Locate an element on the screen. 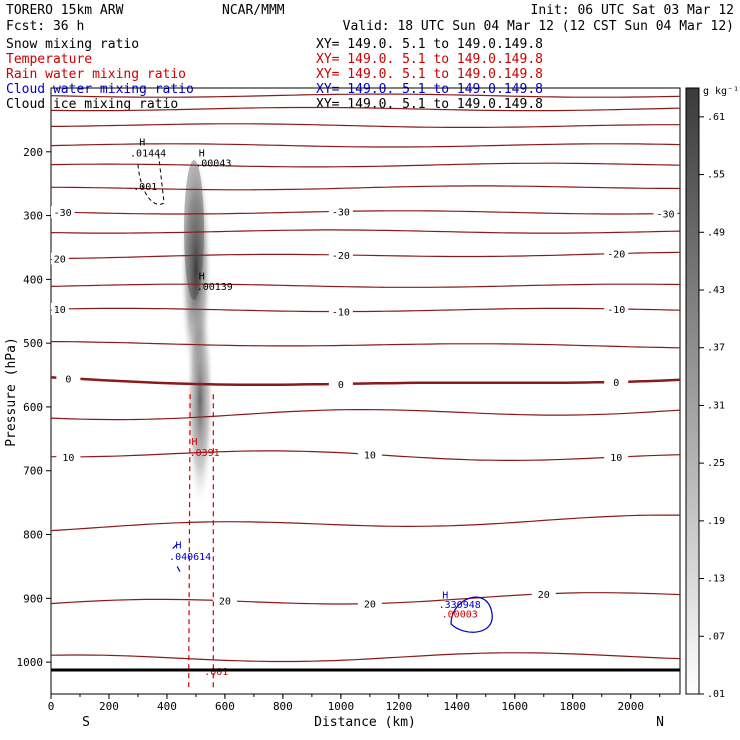 Image resolution: width=740 pixels, height=740 pixels. colorbar: g kg⁻¹ .61 .55 .49 .43 .37 .31 .25 .19 .13 .07 .01 is located at coordinates (712, 393).